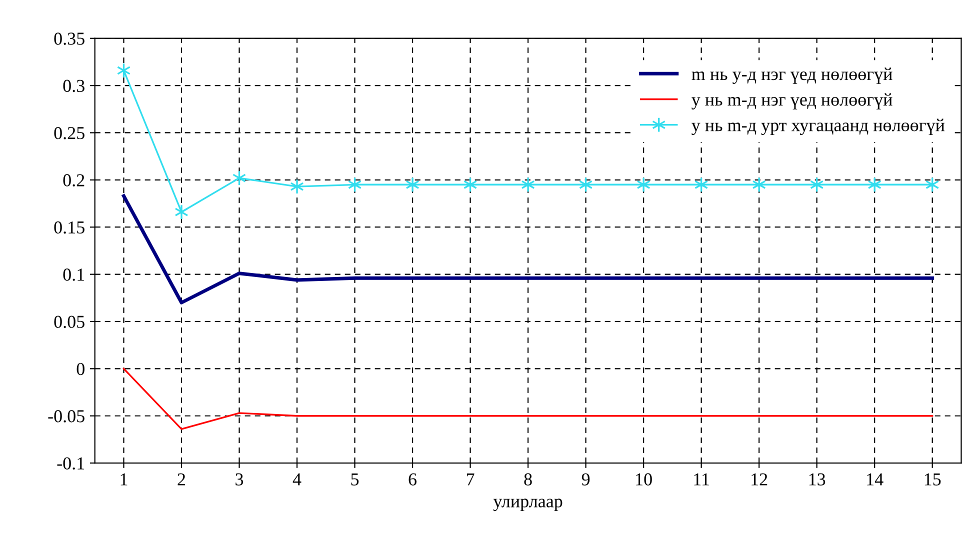 The height and width of the screenshot is (548, 968). Describe the element at coordinates (527, 505) in the screenshot. I see `x-axis-title: улирлаар` at that location.